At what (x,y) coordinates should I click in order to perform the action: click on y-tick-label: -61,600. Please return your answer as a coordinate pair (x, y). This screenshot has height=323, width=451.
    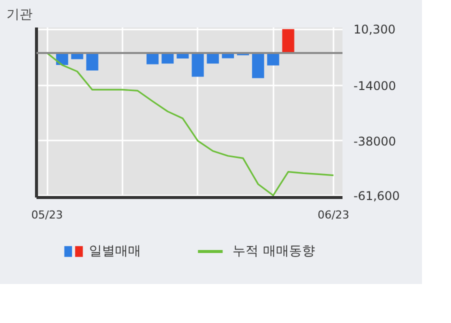
    Looking at the image, I should click on (377, 195).